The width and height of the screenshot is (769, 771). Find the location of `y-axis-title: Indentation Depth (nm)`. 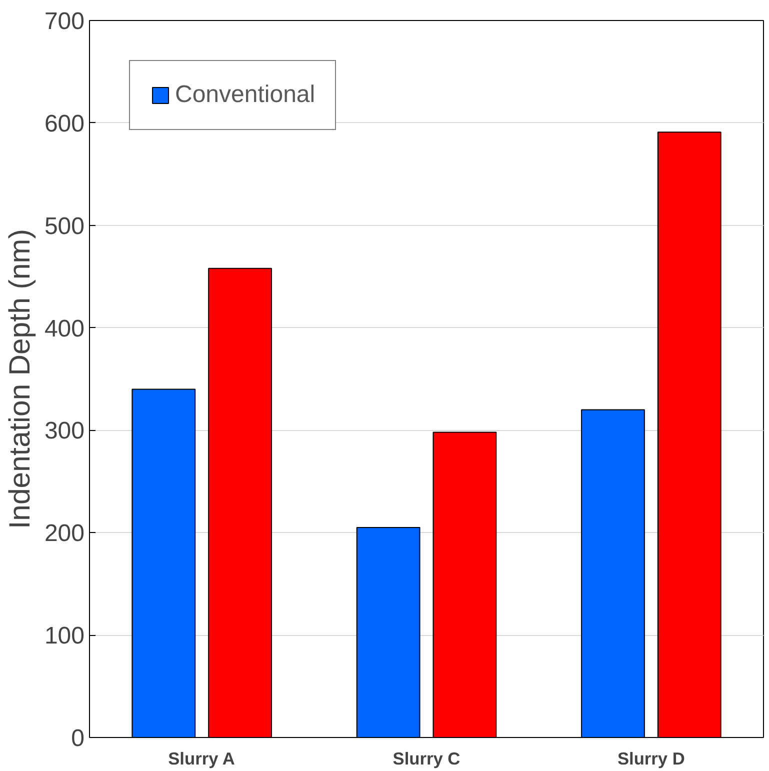

y-axis-title: Indentation Depth (nm) is located at coordinates (19, 379).